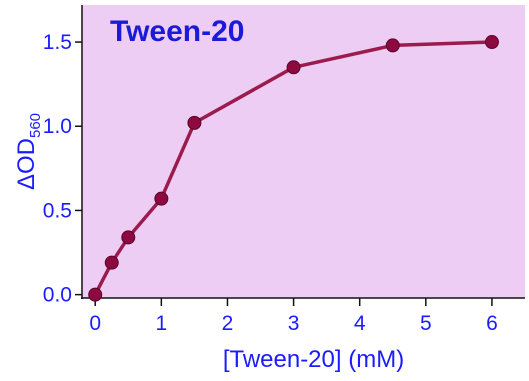 The image size is (529, 381). Describe the element at coordinates (426, 323) in the screenshot. I see `x-tick-label: 5` at that location.